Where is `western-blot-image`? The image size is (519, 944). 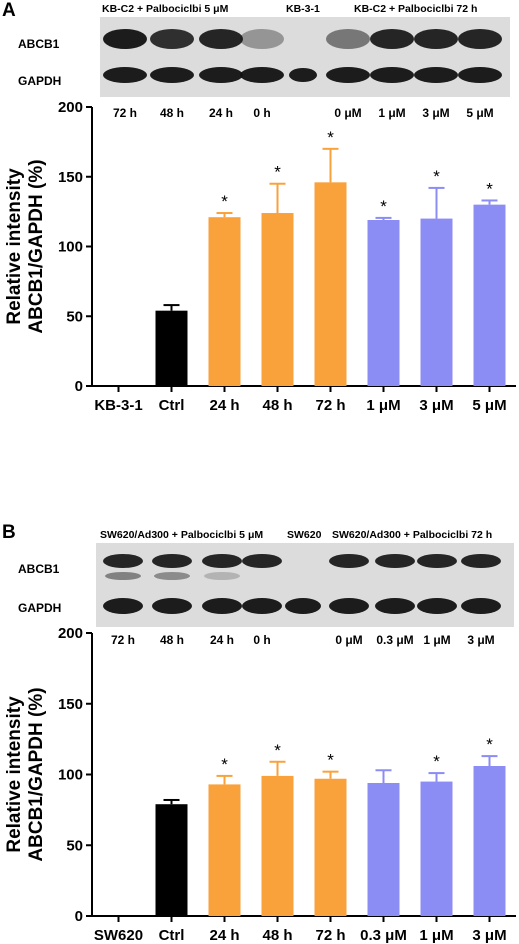 western-blot-image is located at coordinates (305, 585).